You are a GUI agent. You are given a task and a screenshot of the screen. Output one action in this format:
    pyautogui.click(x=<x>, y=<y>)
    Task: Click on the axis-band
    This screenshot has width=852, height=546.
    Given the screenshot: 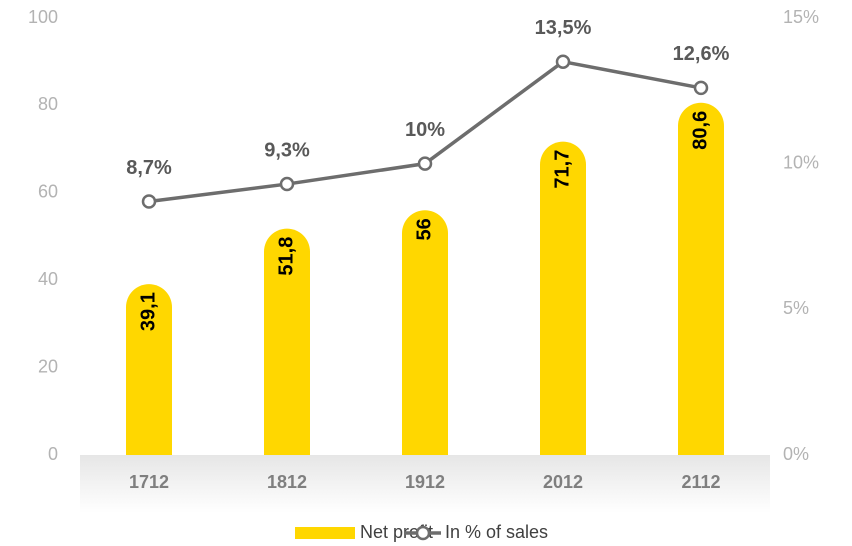 What is the action you would take?
    pyautogui.click(x=425, y=484)
    